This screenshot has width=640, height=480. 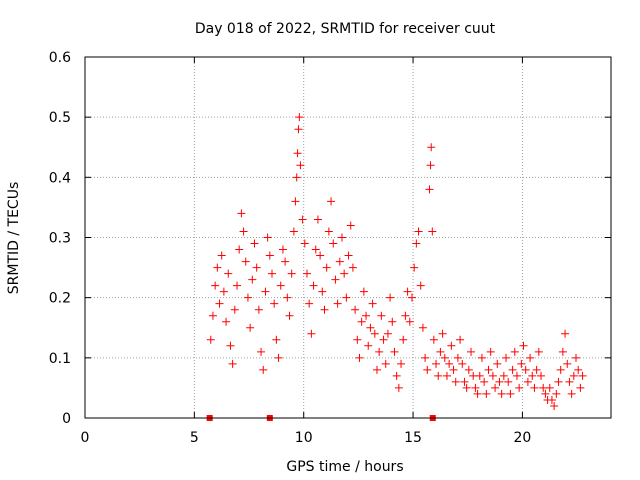 What do you see at coordinates (60, 118) in the screenshot?
I see `y-tick-label: 0.5` at bounding box center [60, 118].